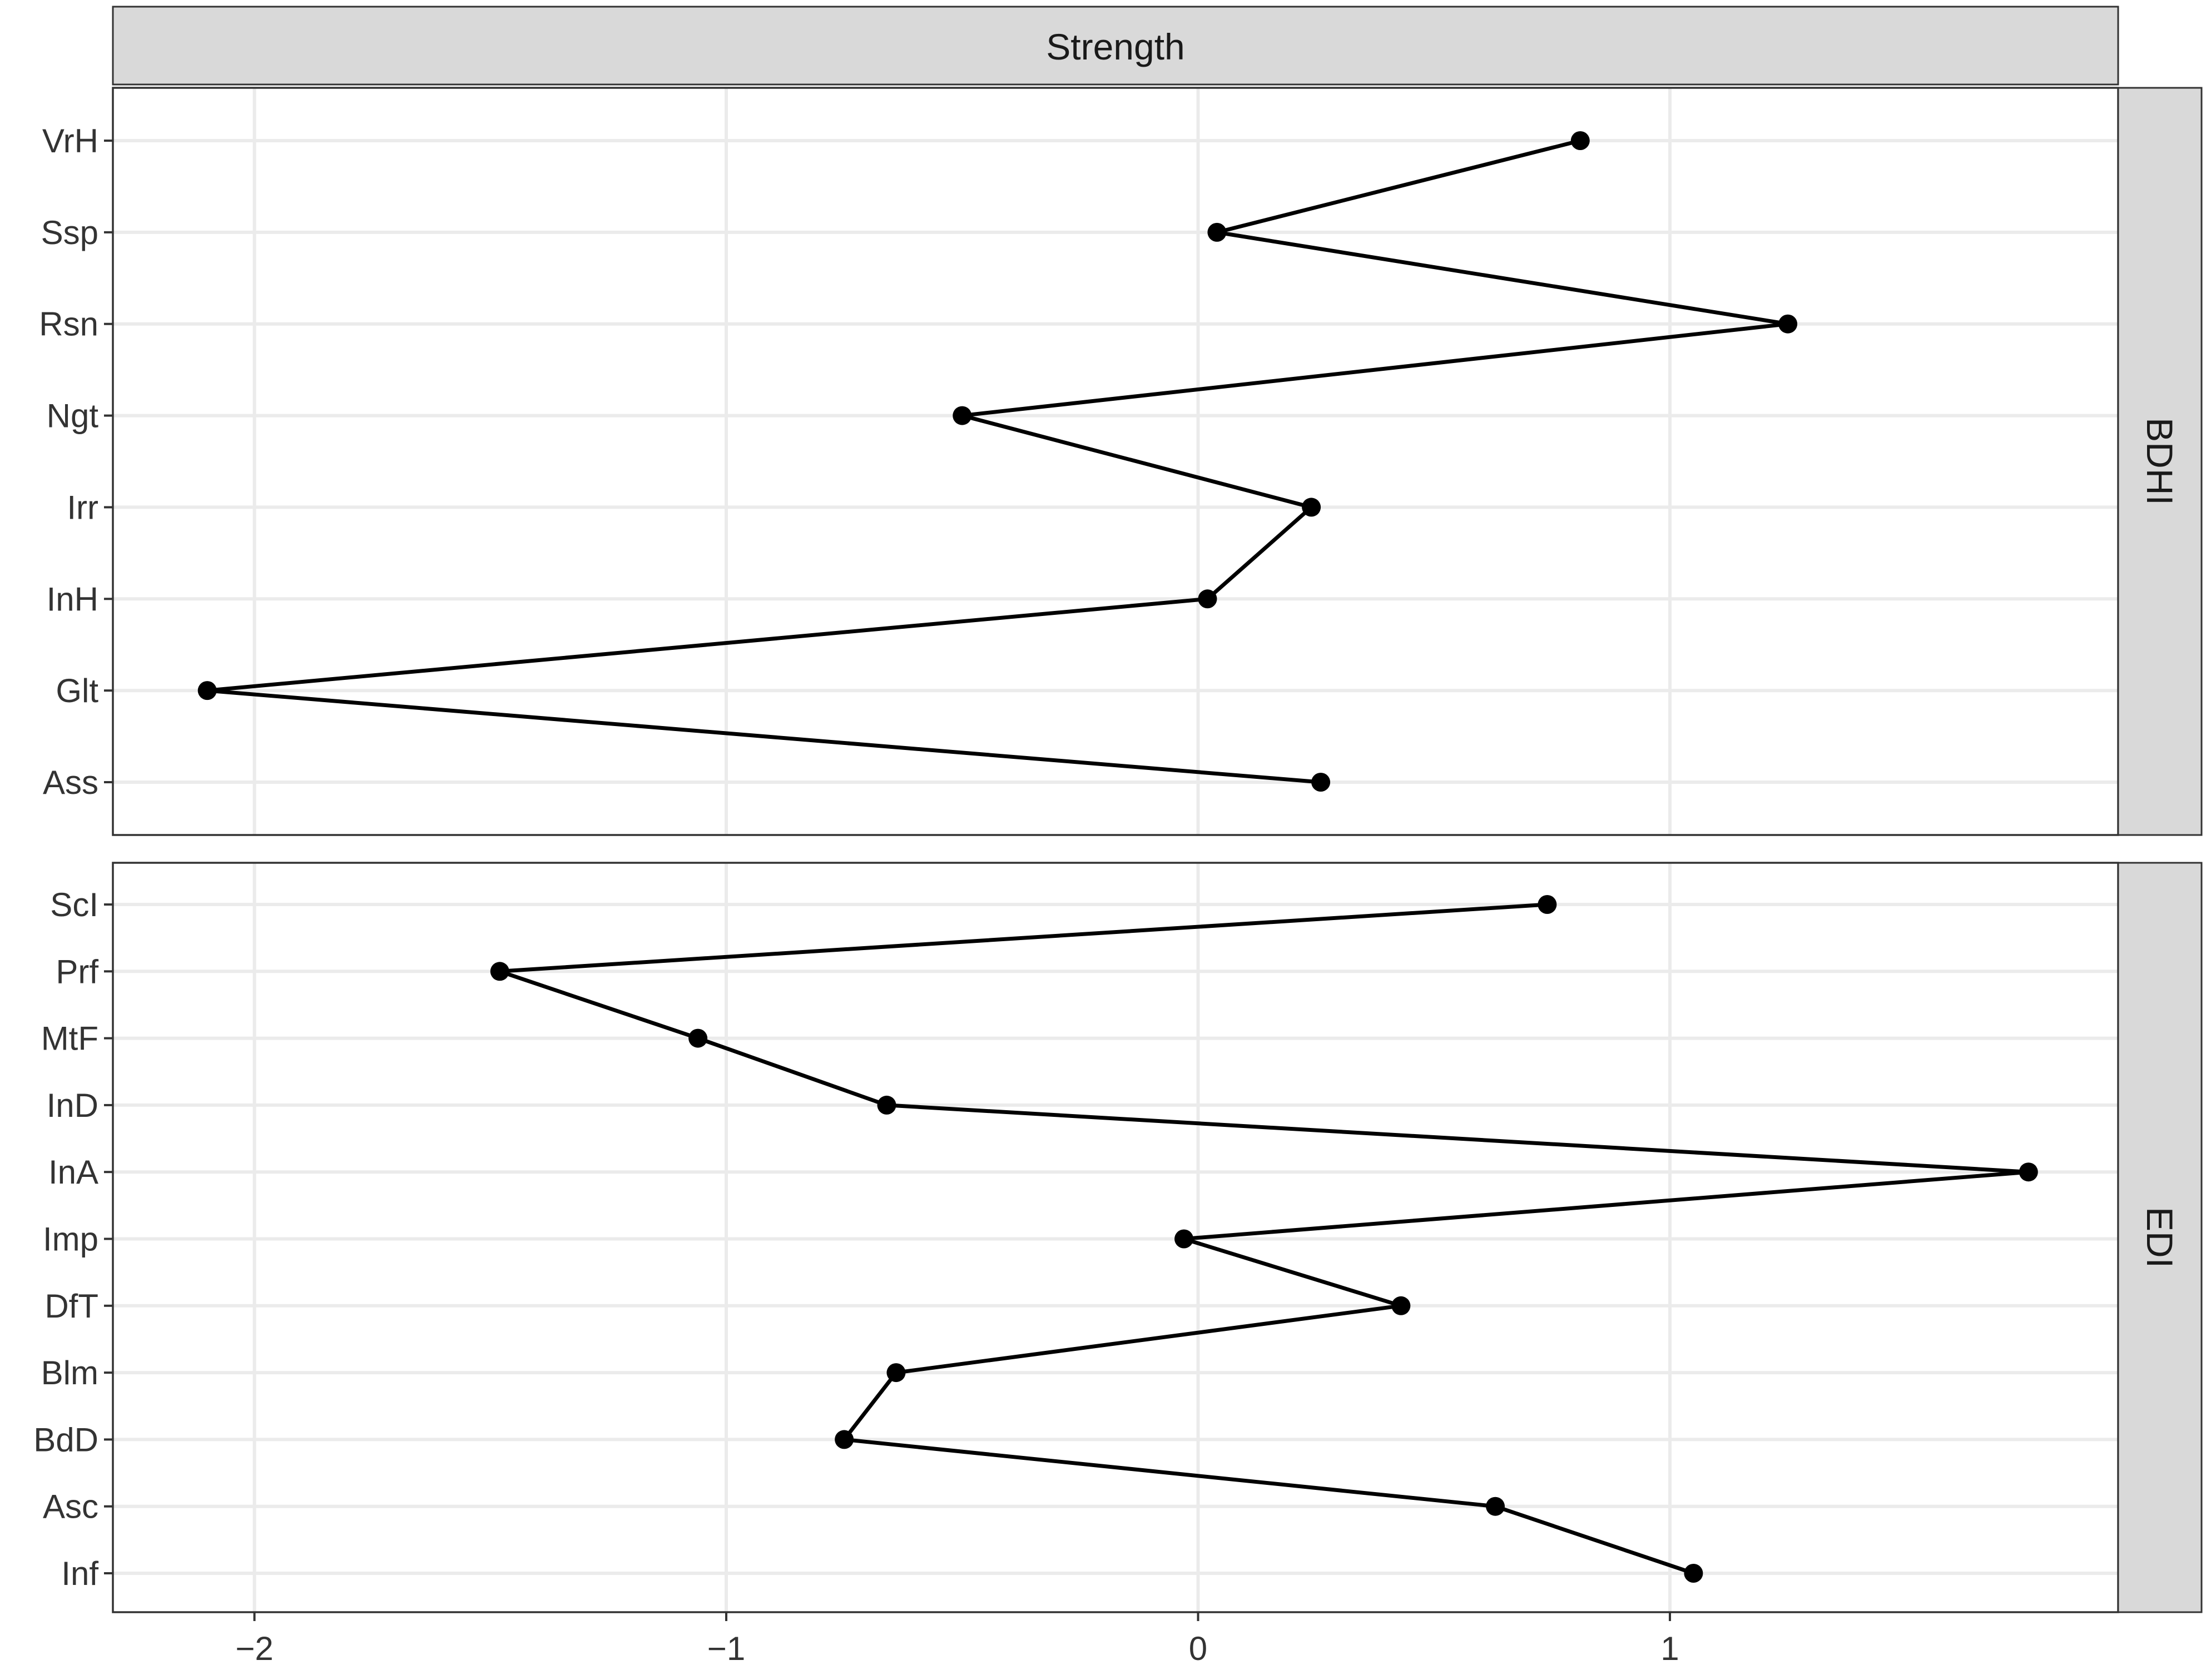  I want to click on y-tick-label-vrh: VrH, so click(70, 141).